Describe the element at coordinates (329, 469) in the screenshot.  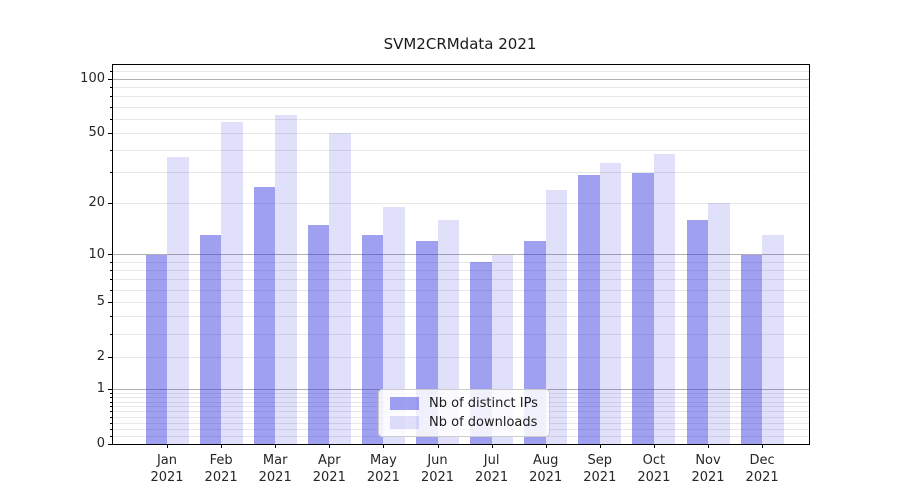
I see `x-tick-label-apr: Apr 2021` at that location.